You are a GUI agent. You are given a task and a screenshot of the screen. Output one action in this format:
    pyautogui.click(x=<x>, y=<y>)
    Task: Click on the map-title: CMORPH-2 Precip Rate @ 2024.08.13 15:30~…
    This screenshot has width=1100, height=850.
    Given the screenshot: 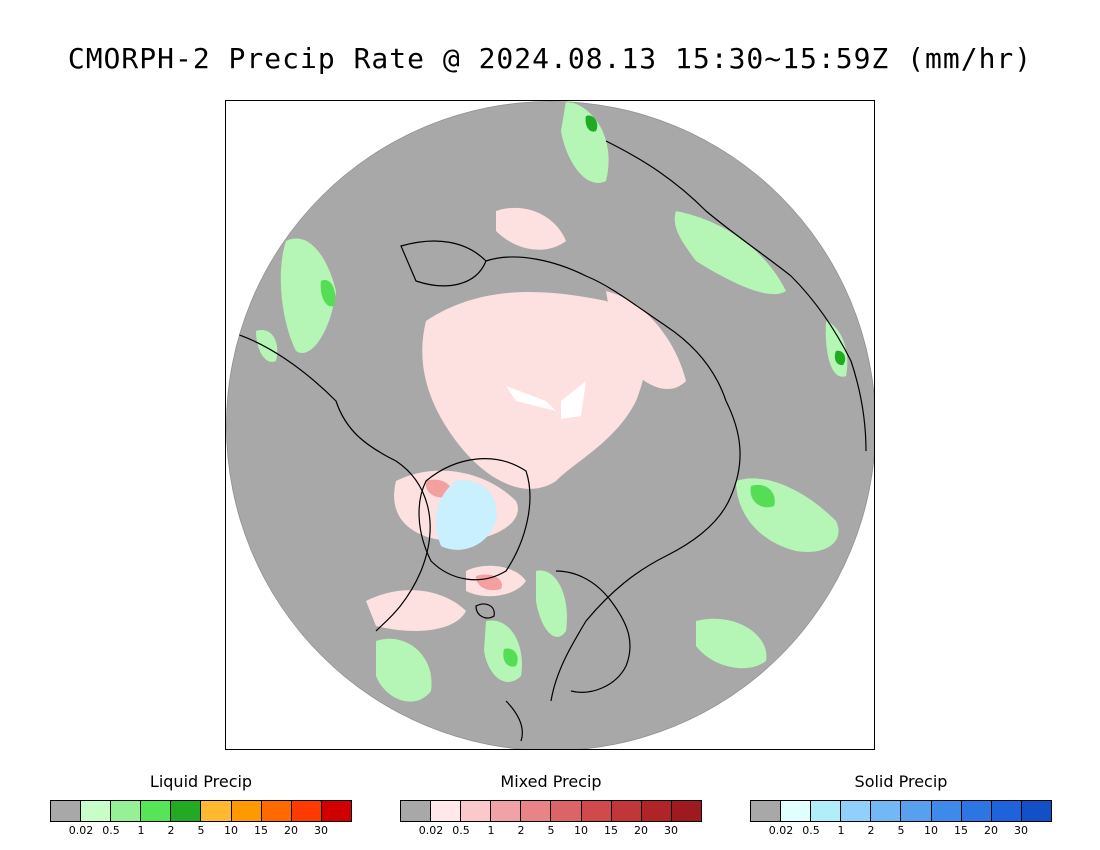 What is the action you would take?
    pyautogui.click(x=550, y=58)
    